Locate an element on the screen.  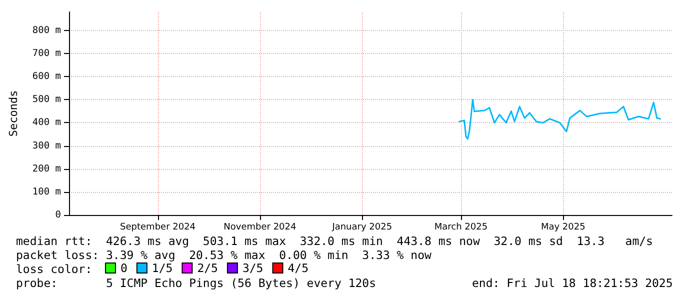
x-tick-label: January 2025 is located at coordinates (361, 227).